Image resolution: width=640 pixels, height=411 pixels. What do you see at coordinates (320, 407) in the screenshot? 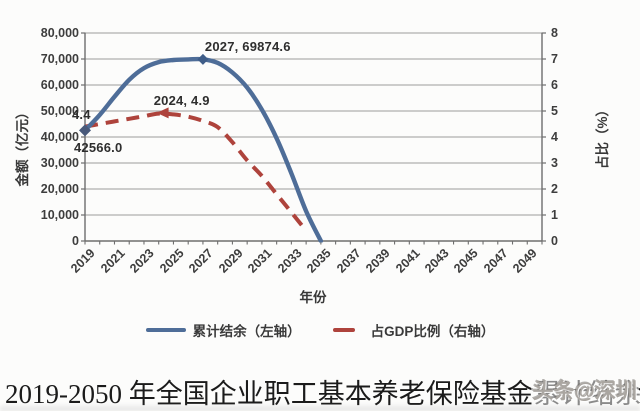
I see `bottom-smear` at bounding box center [320, 407].